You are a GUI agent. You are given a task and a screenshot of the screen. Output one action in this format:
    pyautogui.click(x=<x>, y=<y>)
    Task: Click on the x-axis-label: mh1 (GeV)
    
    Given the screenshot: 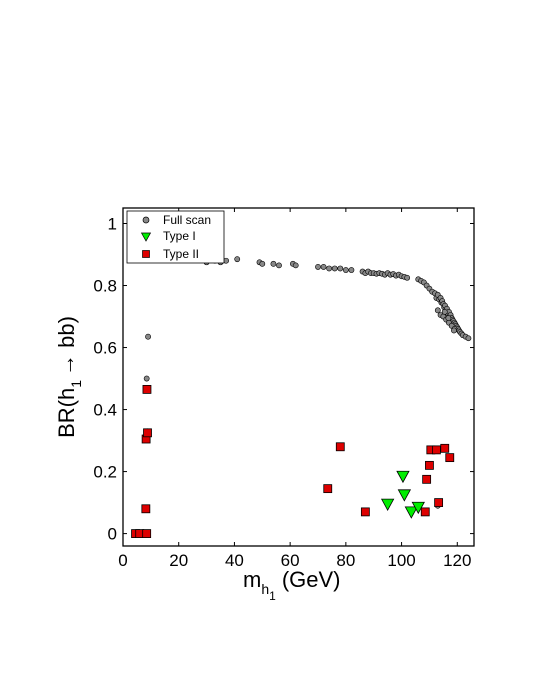 What is the action you would take?
    pyautogui.click(x=292, y=585)
    